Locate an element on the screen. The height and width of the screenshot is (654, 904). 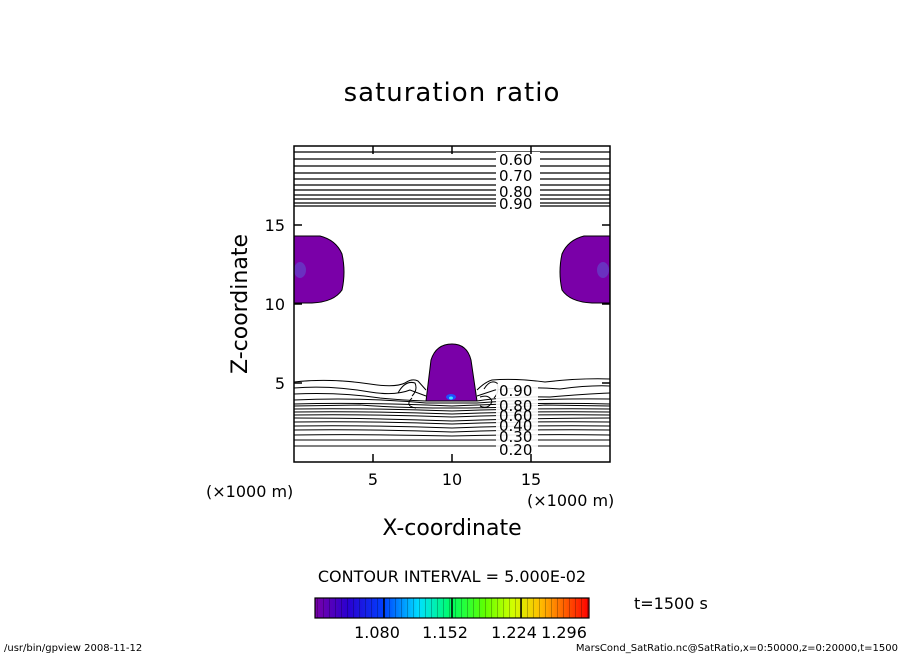
region-left-edge-core is located at coordinates (300, 270).